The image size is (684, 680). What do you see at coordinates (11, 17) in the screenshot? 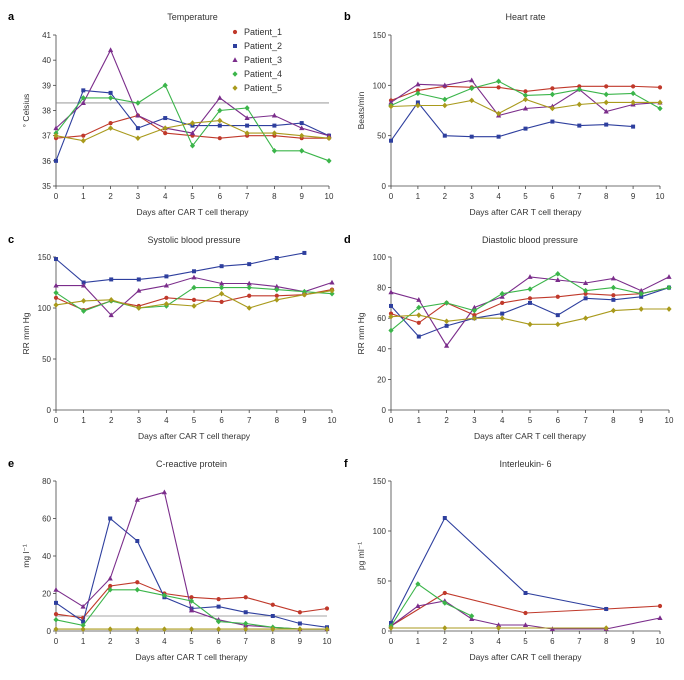
I see `panel-letter: a` at bounding box center [11, 17].